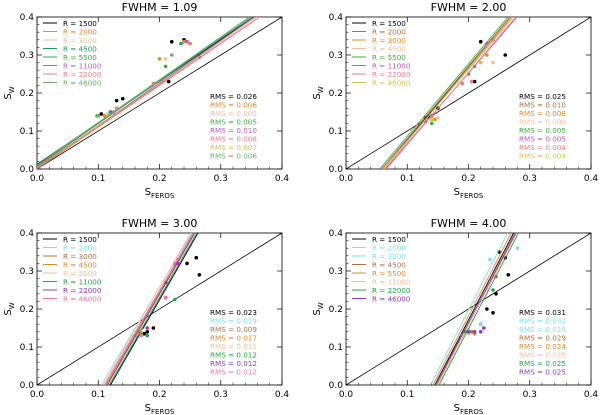 The width and height of the screenshot is (600, 415). What do you see at coordinates (542, 147) in the screenshot?
I see `rms-label: RMS = 0.004` at bounding box center [542, 147].